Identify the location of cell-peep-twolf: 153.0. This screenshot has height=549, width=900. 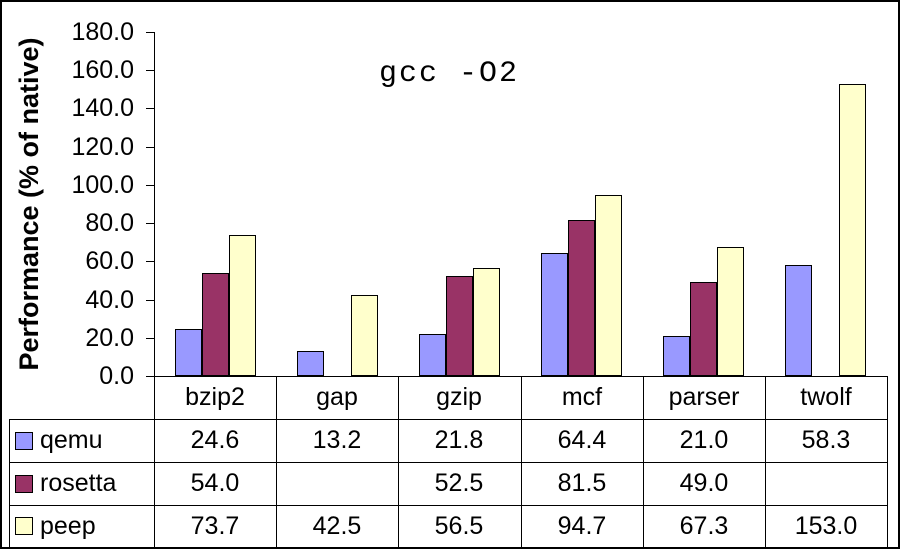
(826, 526).